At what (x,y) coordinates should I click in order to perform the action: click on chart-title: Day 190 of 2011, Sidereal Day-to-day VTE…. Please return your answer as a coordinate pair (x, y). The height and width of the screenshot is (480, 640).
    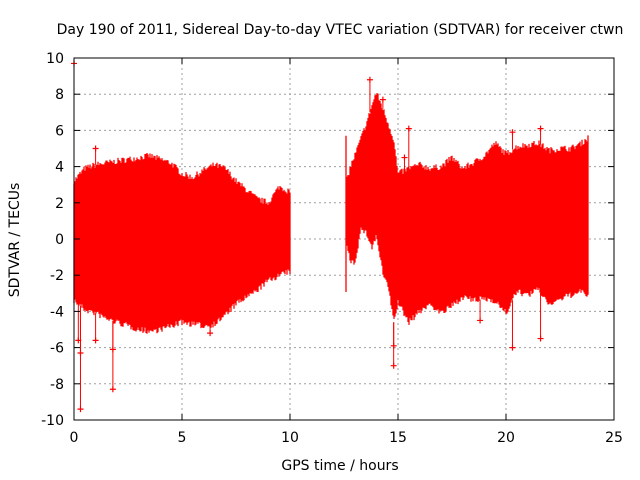
    Looking at the image, I should click on (340, 30).